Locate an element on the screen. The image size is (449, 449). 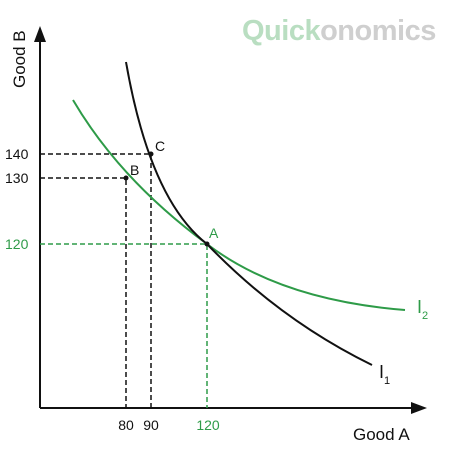
curve-label: I2 is located at coordinates (422, 309).